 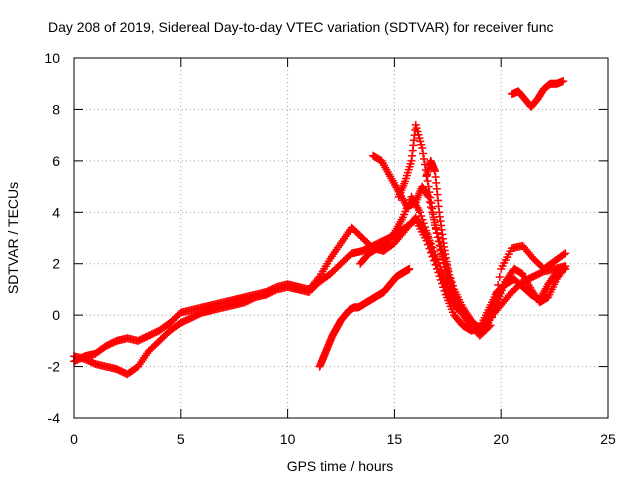 I want to click on x-tick-label: 25, so click(x=608, y=439).